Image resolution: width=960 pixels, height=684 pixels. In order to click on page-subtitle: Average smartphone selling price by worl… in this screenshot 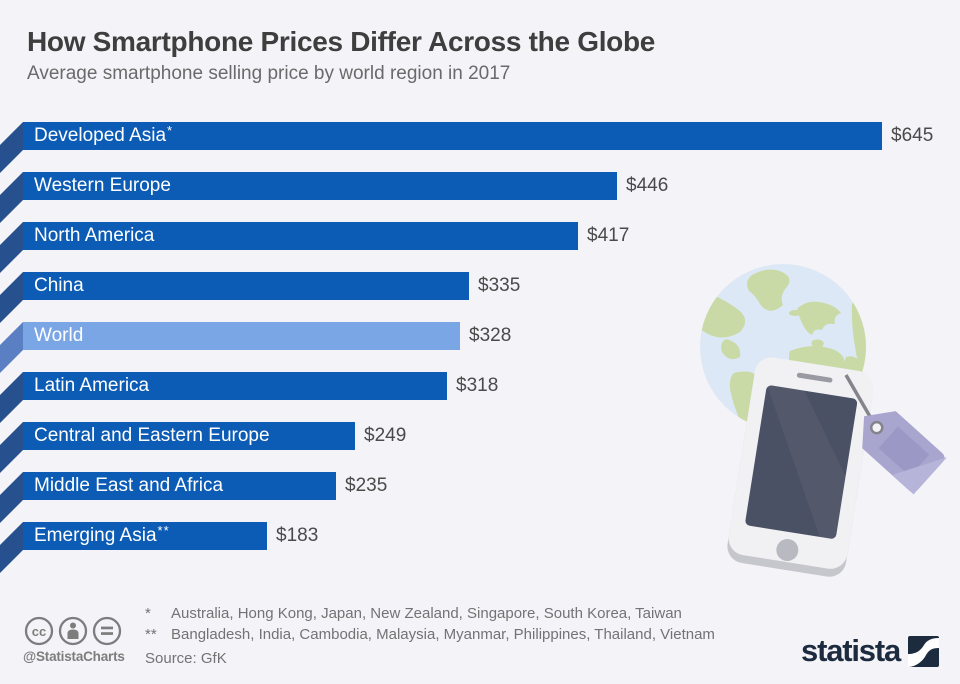, I will do `click(269, 73)`.